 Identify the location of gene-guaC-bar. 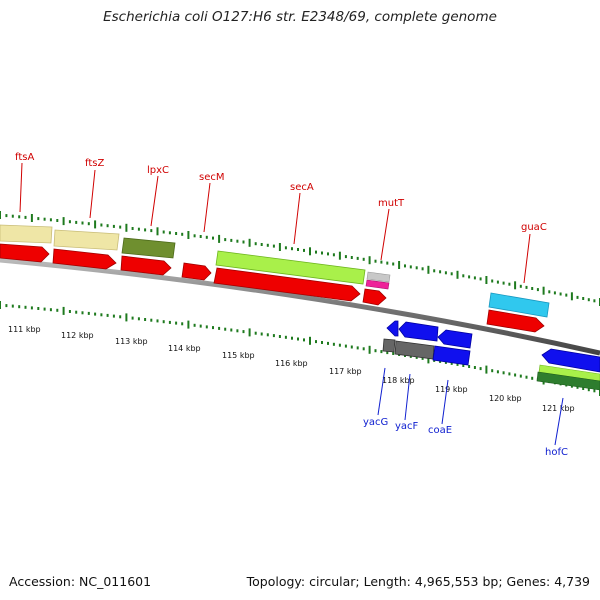
(519, 305).